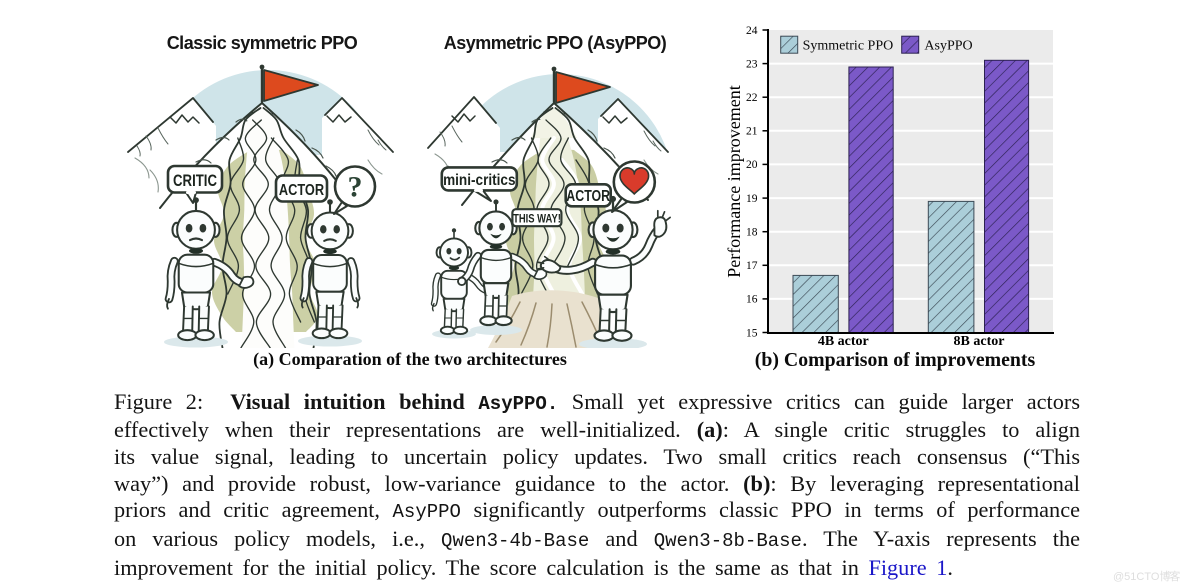  What do you see at coordinates (752, 300) in the screenshot?
I see `svg-text: 16` at bounding box center [752, 300].